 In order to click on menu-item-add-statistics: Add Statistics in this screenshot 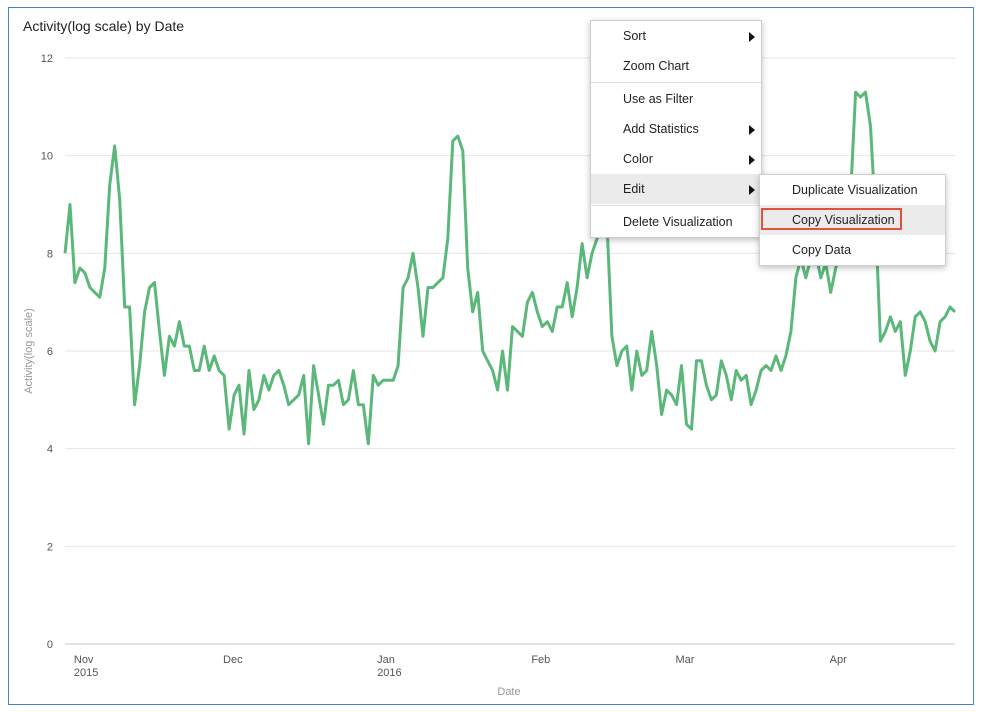, I will do `click(676, 129)`.